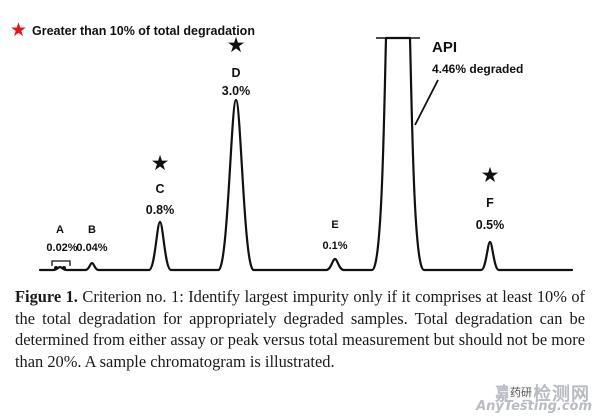 Image resolution: width=600 pixels, height=418 pixels. Describe the element at coordinates (334, 246) in the screenshot. I see `peak-value-e: 0.1%` at that location.